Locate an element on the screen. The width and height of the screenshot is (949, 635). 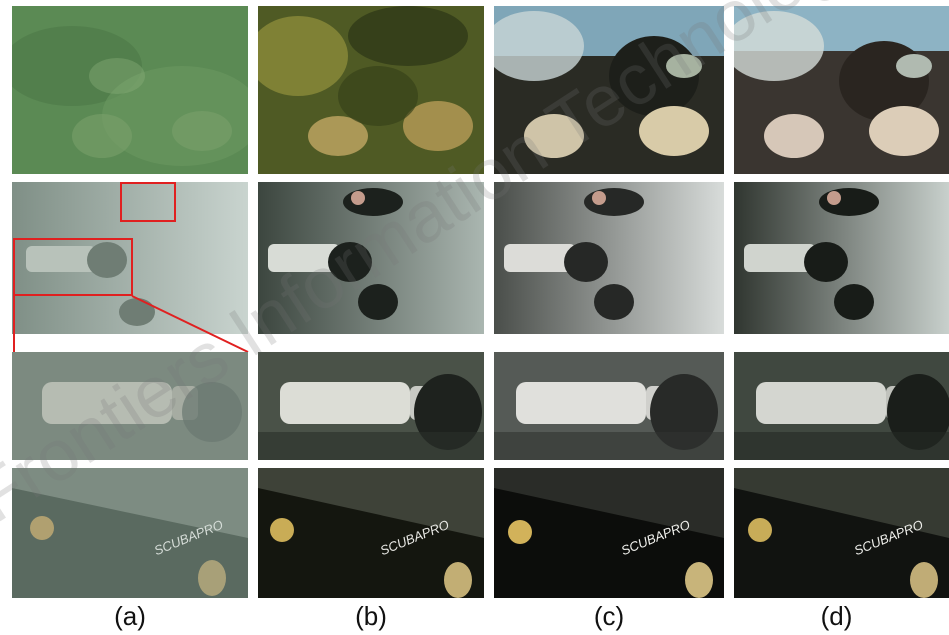
fin-image-b: SCUBAPRO is located at coordinates (371, 533).